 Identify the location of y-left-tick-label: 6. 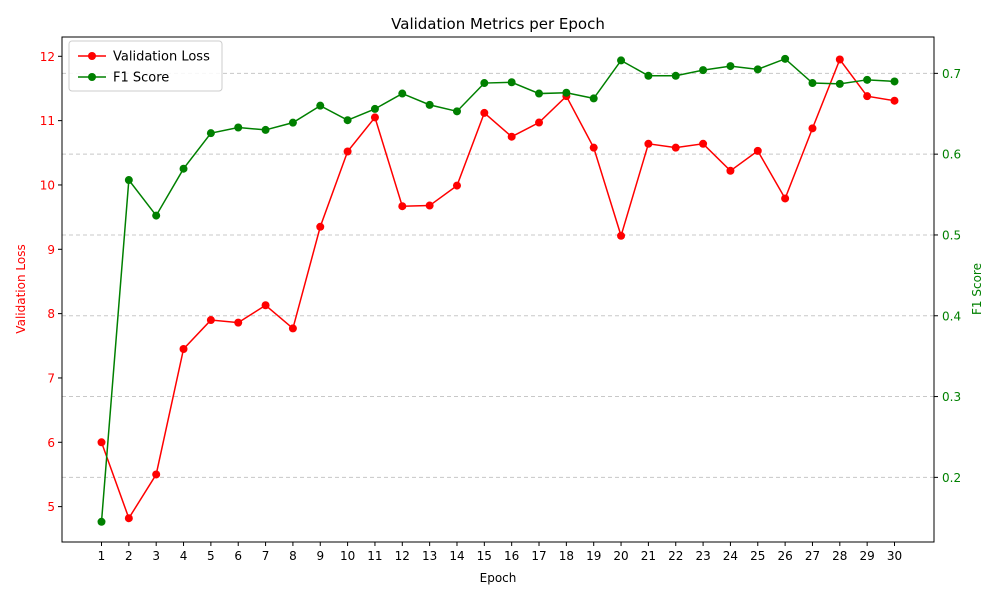
(51, 443).